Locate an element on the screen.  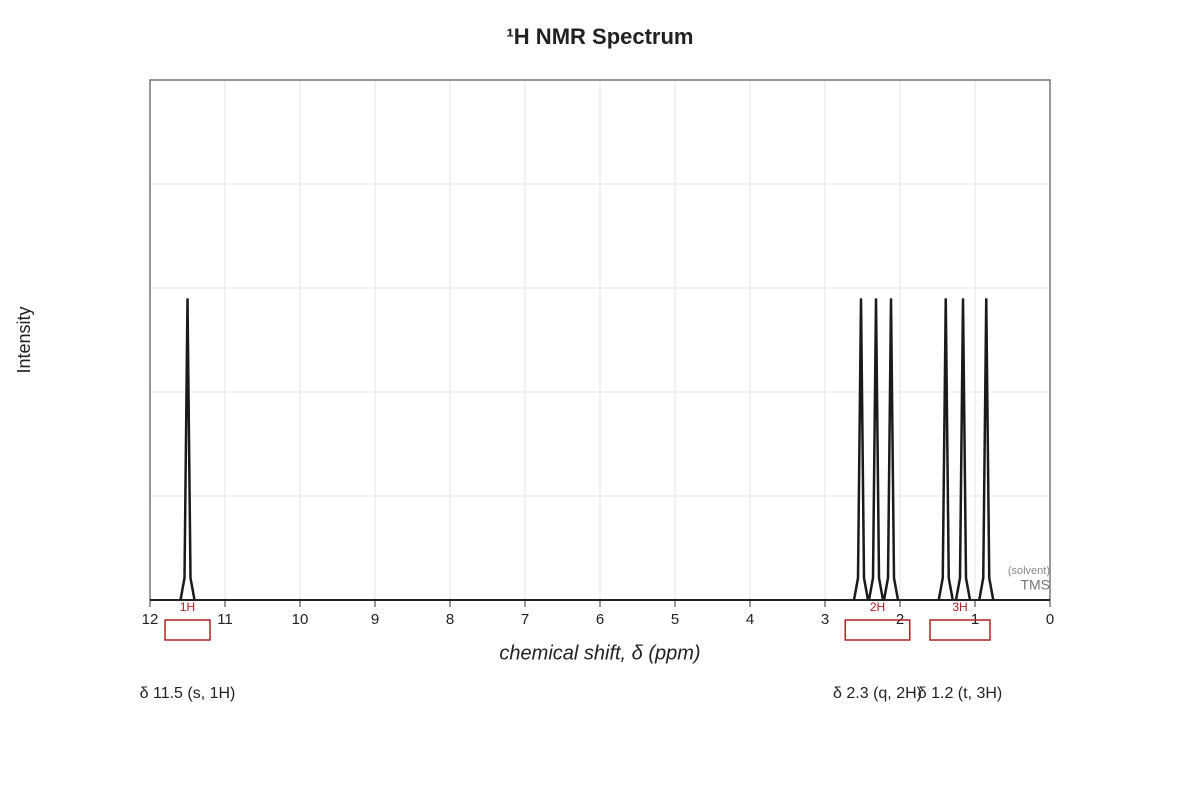
integration-label: 3H is located at coordinates (959, 607).